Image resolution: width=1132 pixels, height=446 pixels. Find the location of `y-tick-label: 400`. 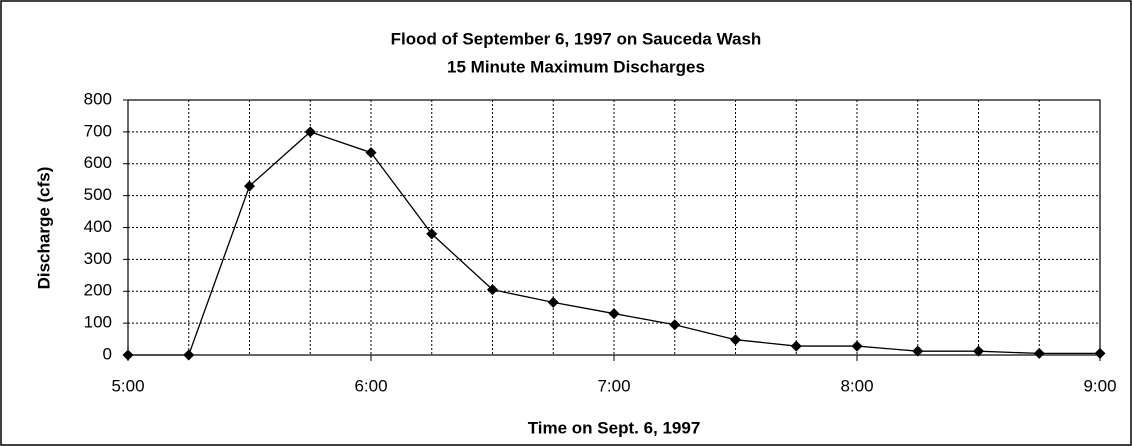

y-tick-label: 400 is located at coordinates (98, 226).